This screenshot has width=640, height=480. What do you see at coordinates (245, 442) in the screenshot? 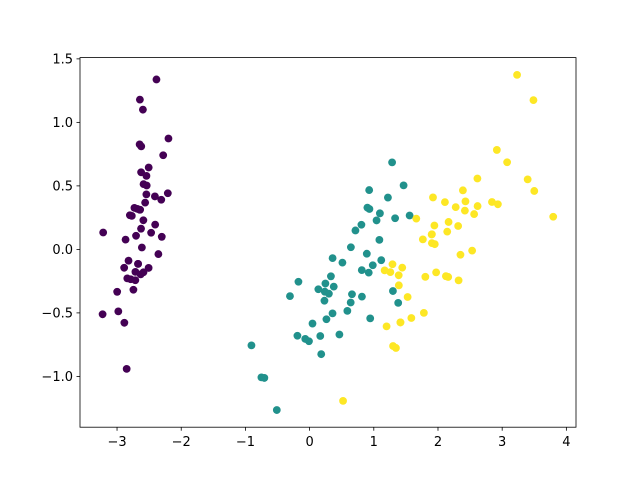
I see `x-tick-label: −1` at bounding box center [245, 442].